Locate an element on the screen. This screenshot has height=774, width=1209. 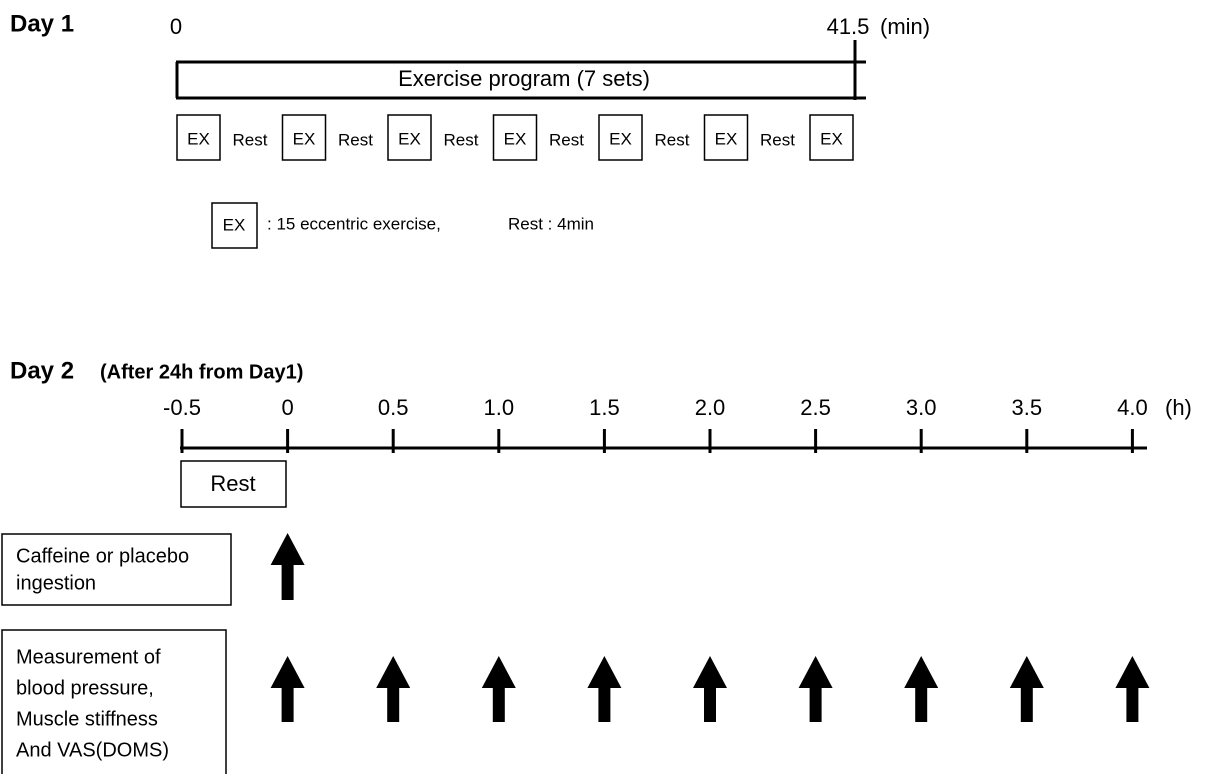
day2-unit: (h) is located at coordinates (1178, 407).